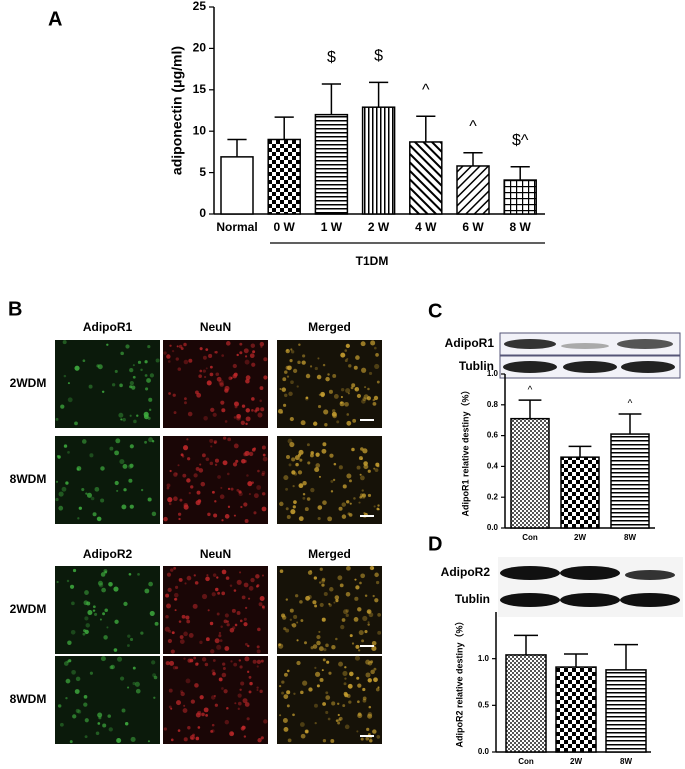  What do you see at coordinates (484, 658) in the screenshot?
I see `y-tick-label: 1.0` at bounding box center [484, 658].